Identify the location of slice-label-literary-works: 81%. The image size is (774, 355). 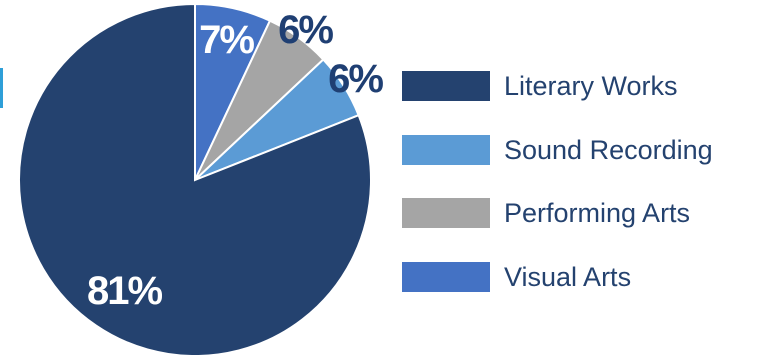
(124, 291).